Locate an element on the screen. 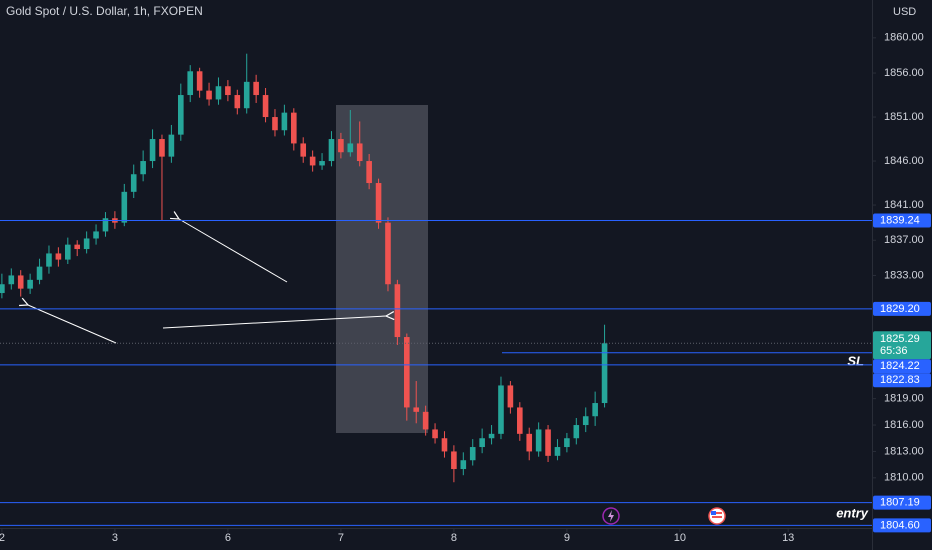 This screenshot has height=550, width=932. entry-label: entry is located at coordinates (852, 512).